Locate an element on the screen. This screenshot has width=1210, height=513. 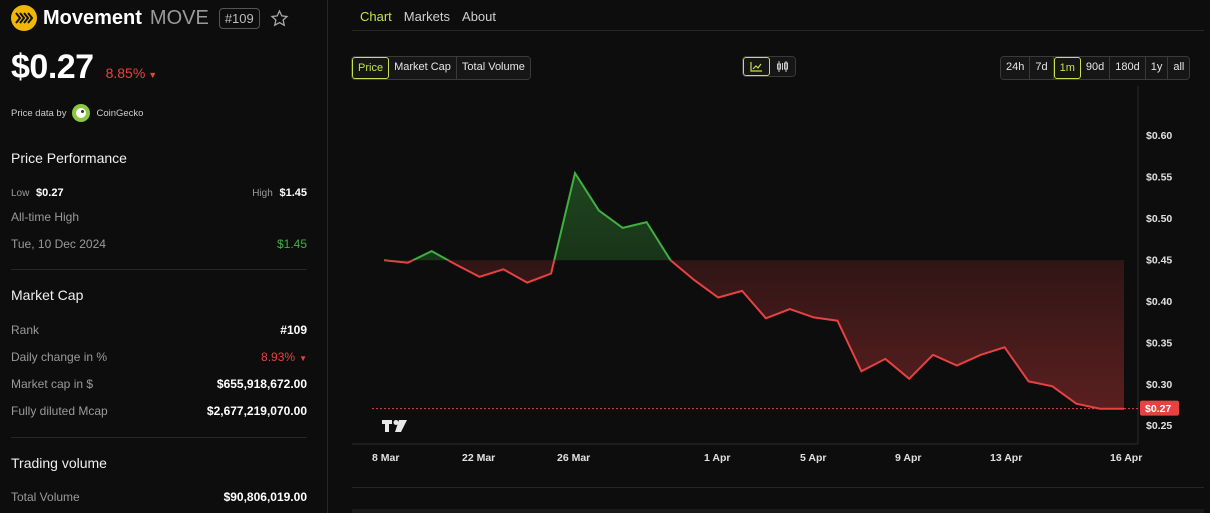
high-value: $1.45 is located at coordinates (293, 193).